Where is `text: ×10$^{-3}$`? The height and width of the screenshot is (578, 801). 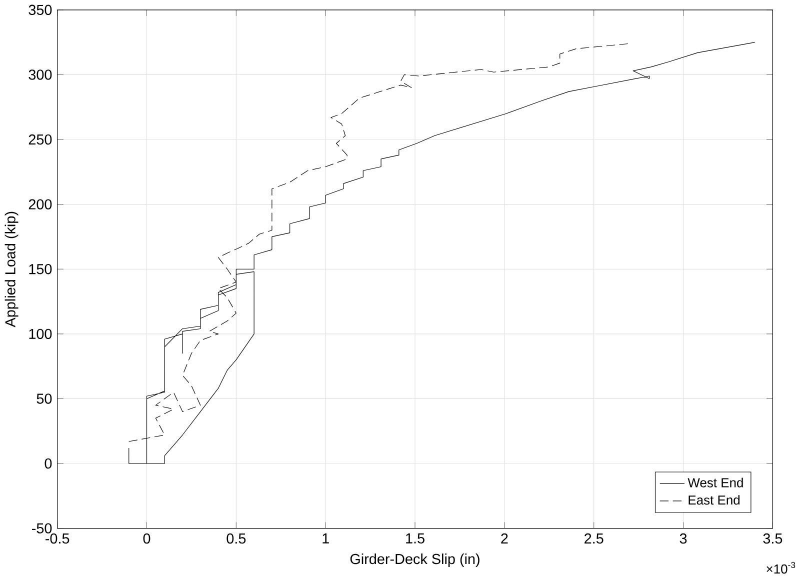
text: ×10$^{-3}$ is located at coordinates (781, 568).